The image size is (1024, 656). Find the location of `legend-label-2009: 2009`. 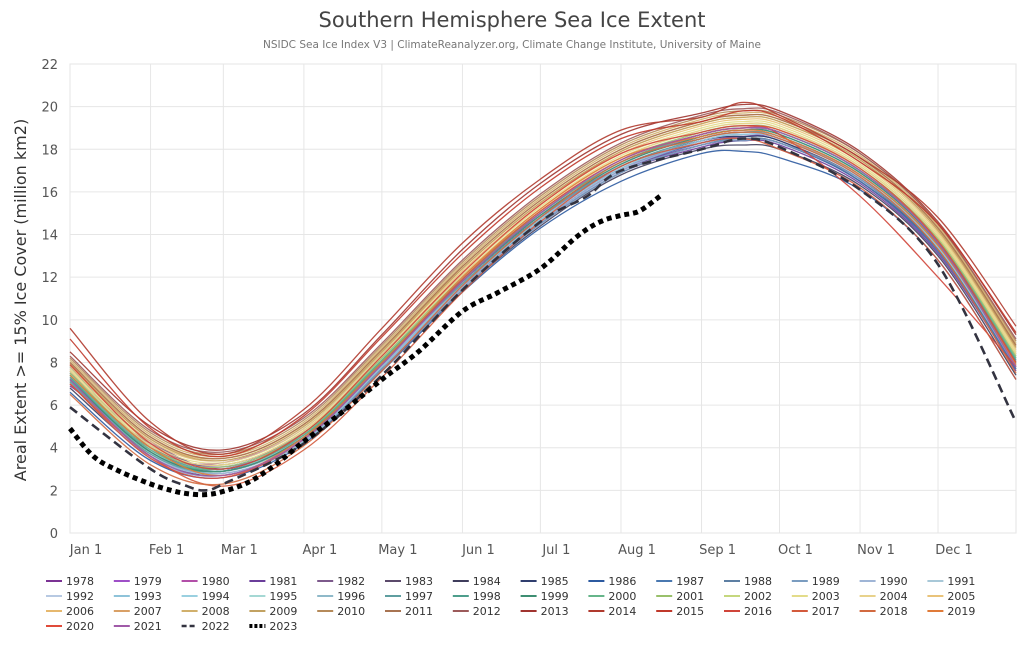

legend-label-2009: 2009 is located at coordinates (283, 611).